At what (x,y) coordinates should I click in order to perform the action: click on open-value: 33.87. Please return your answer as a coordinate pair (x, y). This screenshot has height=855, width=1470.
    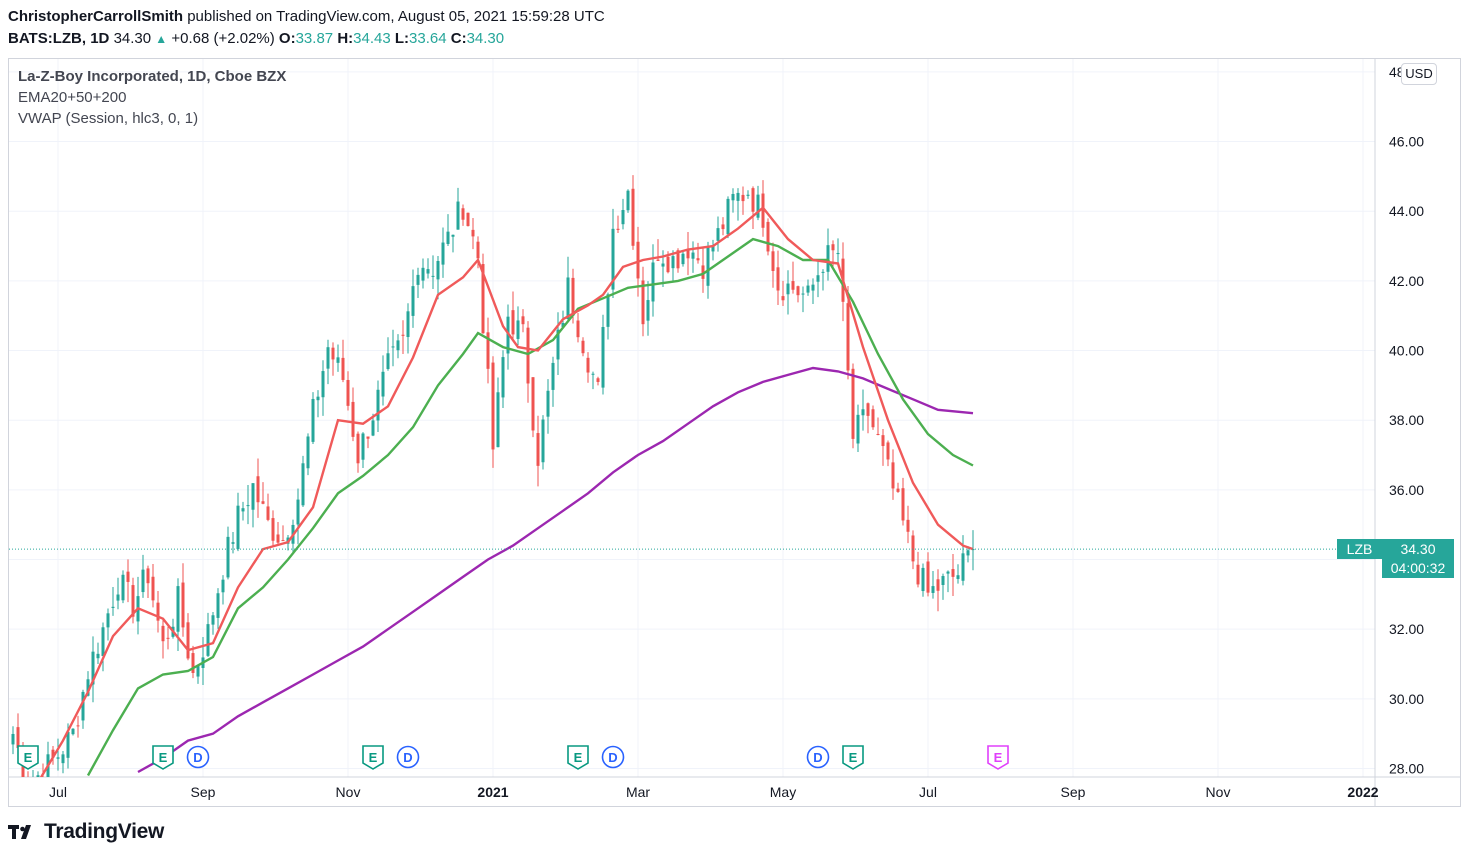
    Looking at the image, I should click on (314, 38).